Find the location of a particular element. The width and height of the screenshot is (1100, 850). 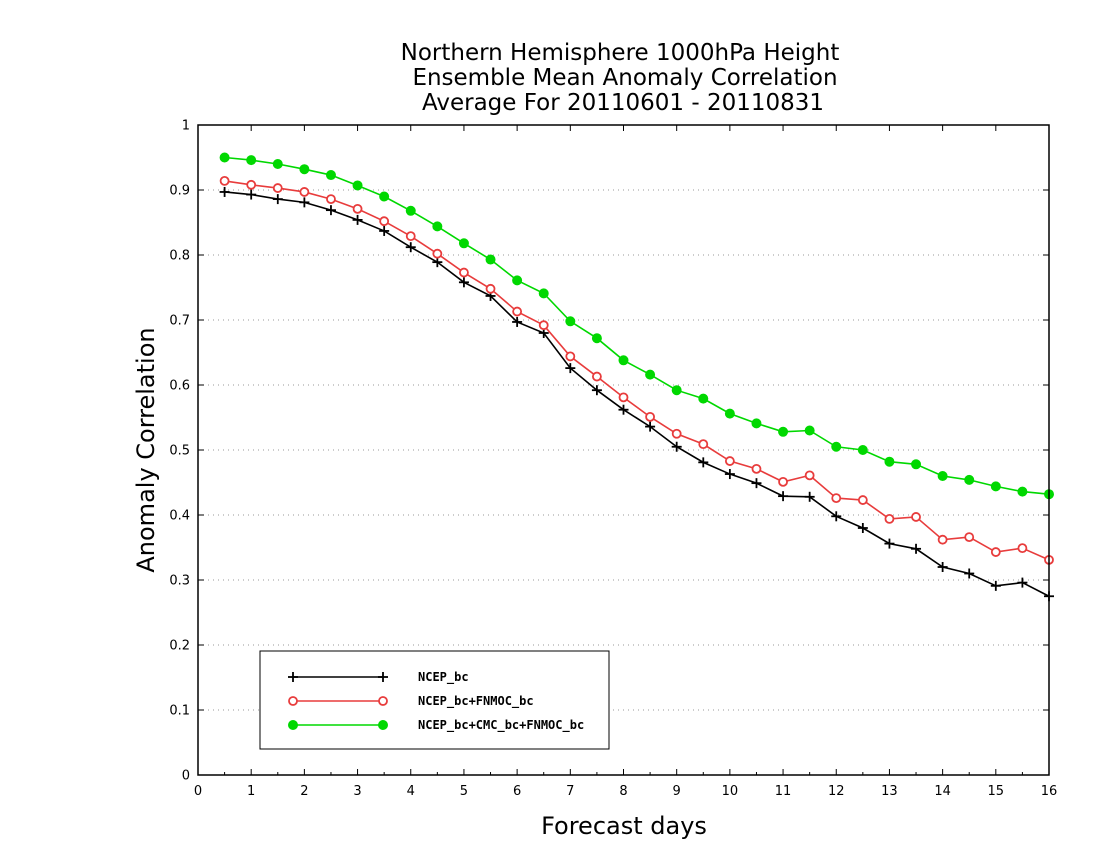

legend-entry-1: NCEP_bc+FNMOC_bc is located at coordinates (411, 701).